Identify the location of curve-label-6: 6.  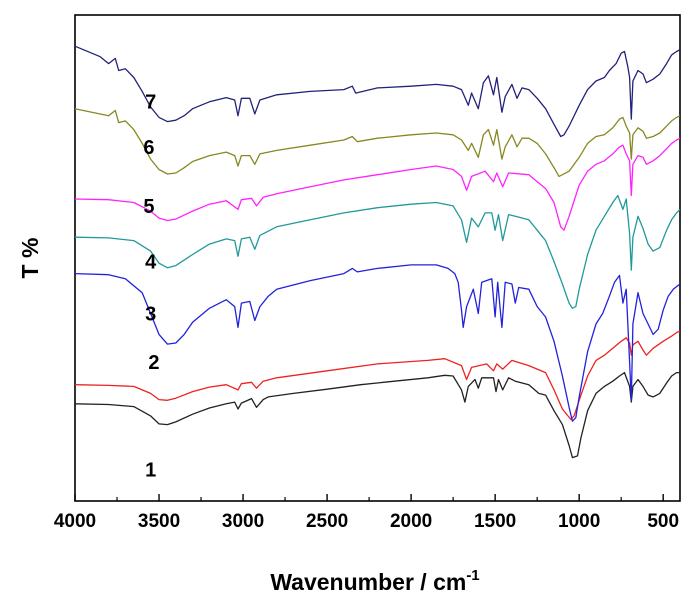
(148, 148).